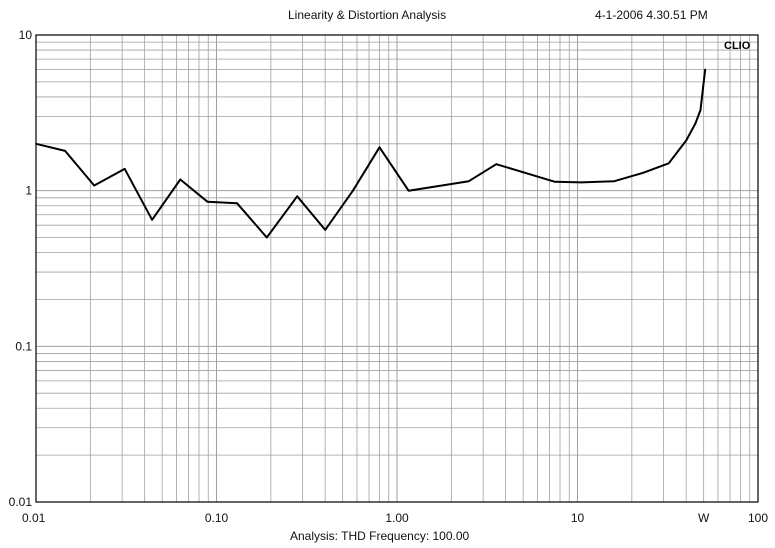 The height and width of the screenshot is (548, 775). Describe the element at coordinates (367, 15) in the screenshot. I see `chart-title: Linearity & Distortion Analysis` at that location.